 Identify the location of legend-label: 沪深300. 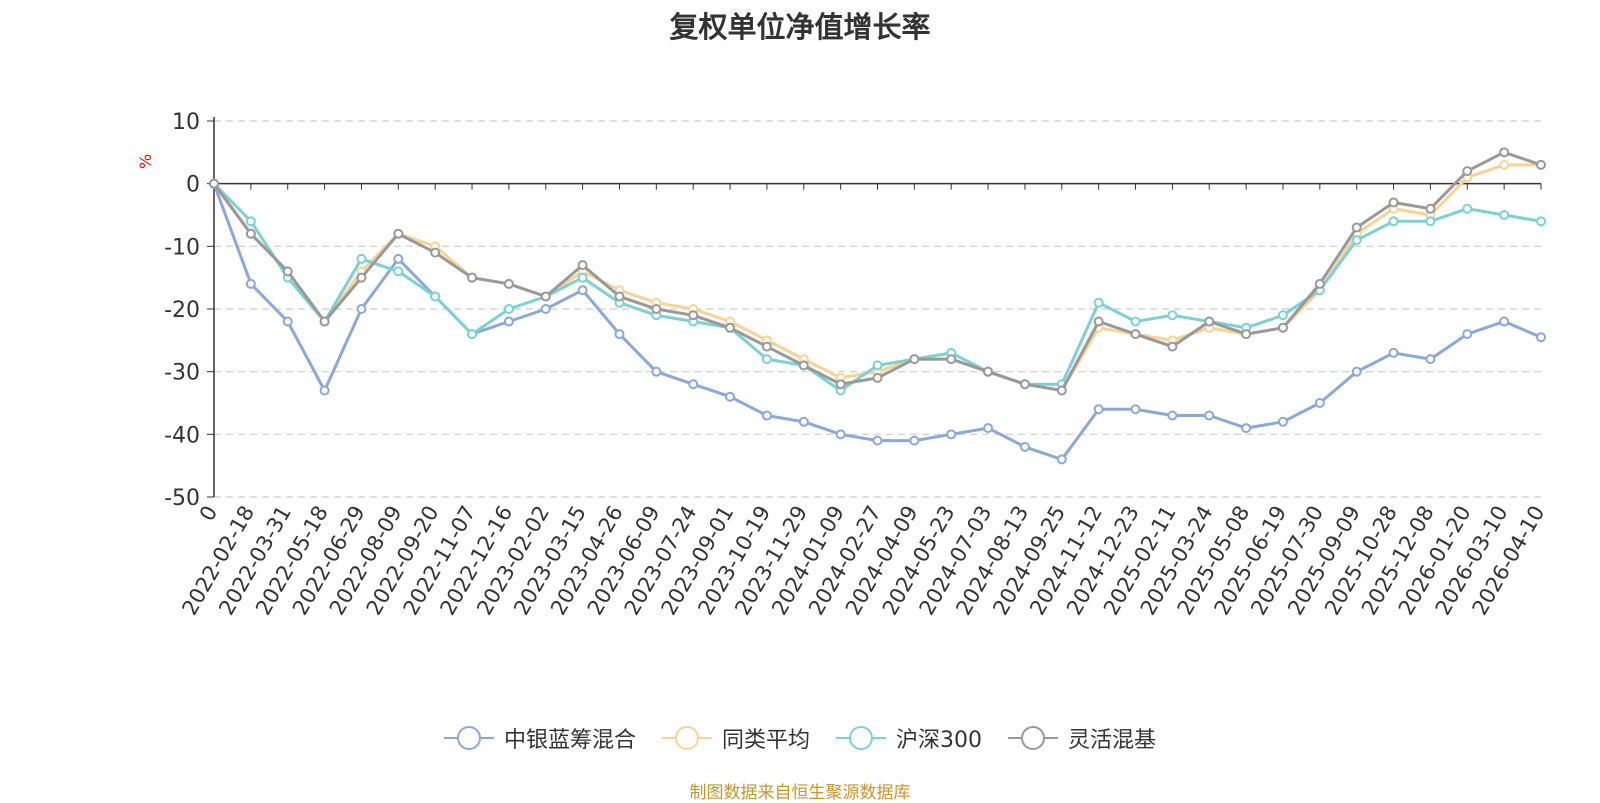
(939, 740).